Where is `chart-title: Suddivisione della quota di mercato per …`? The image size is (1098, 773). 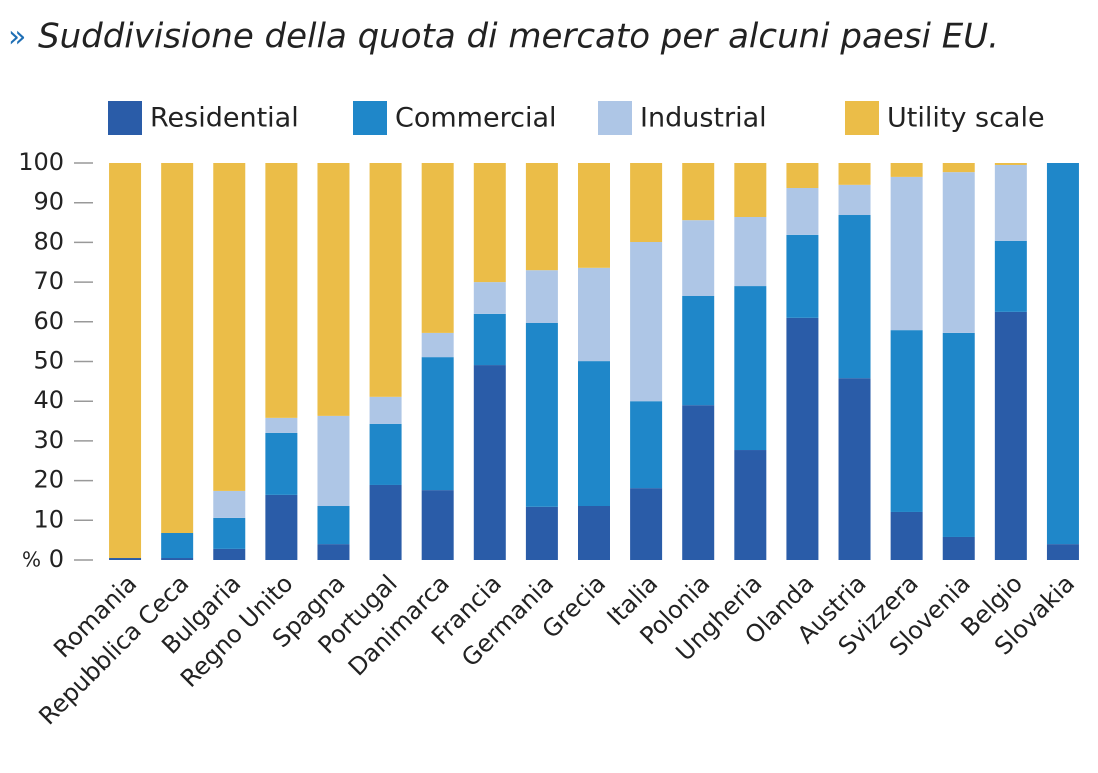 chart-title: Suddivisione della quota di mercato per … is located at coordinates (518, 37).